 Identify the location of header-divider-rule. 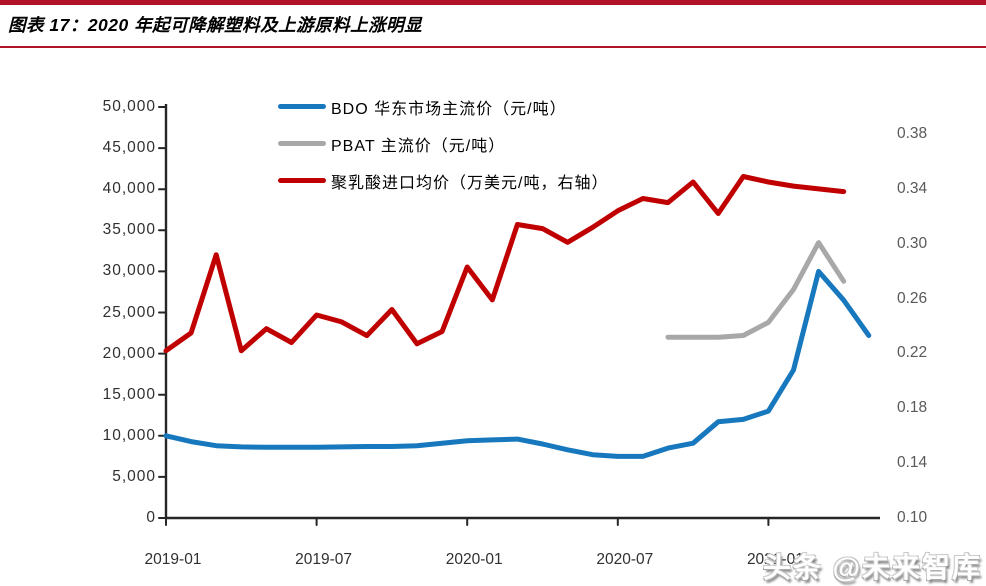
(493, 47).